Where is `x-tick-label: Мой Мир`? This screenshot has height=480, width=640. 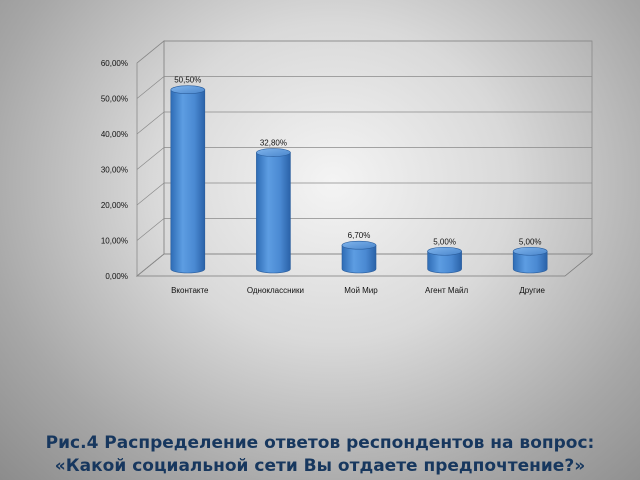
x-tick-label: Мой Мир is located at coordinates (361, 290).